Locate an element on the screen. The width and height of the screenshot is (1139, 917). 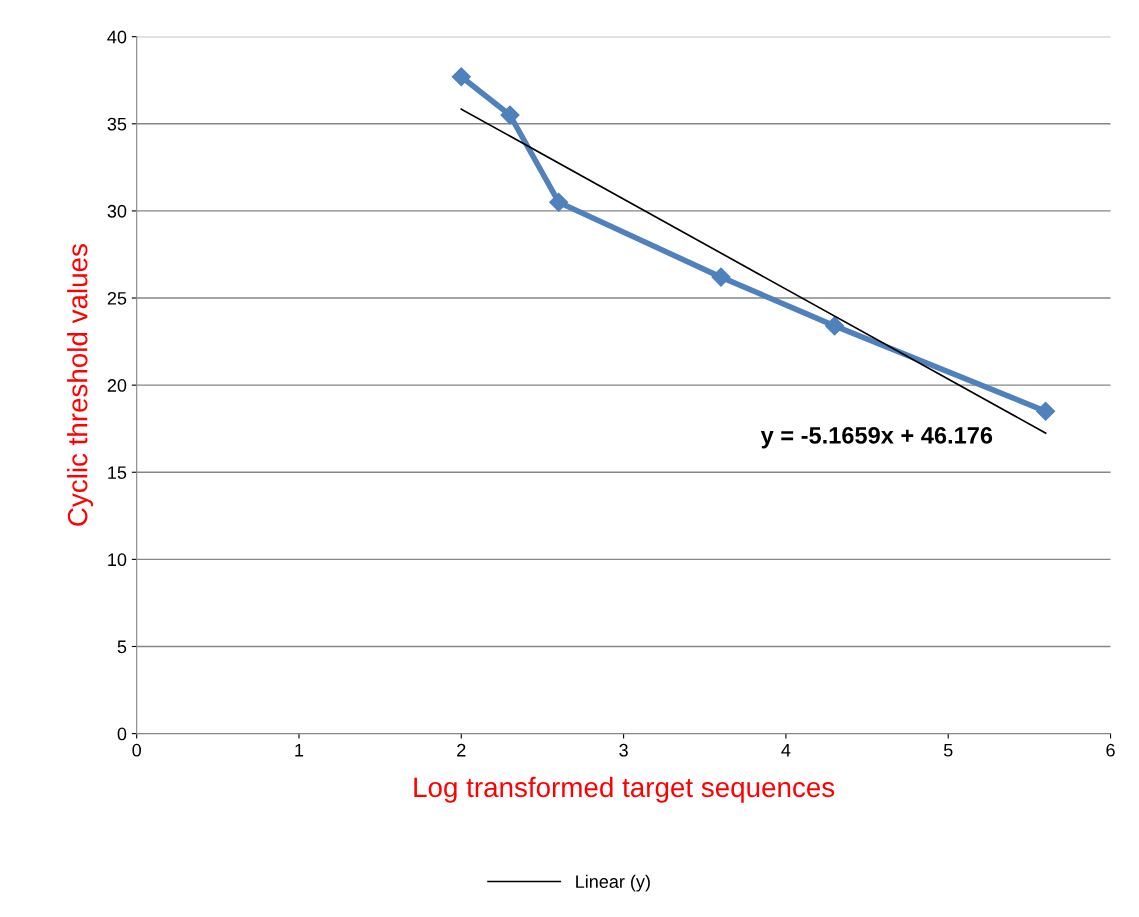
x-tick-label: 1 is located at coordinates (299, 750).